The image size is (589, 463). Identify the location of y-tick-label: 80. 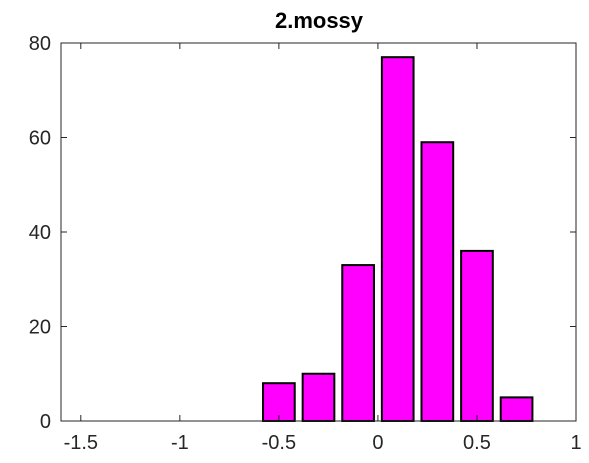
(40, 44).